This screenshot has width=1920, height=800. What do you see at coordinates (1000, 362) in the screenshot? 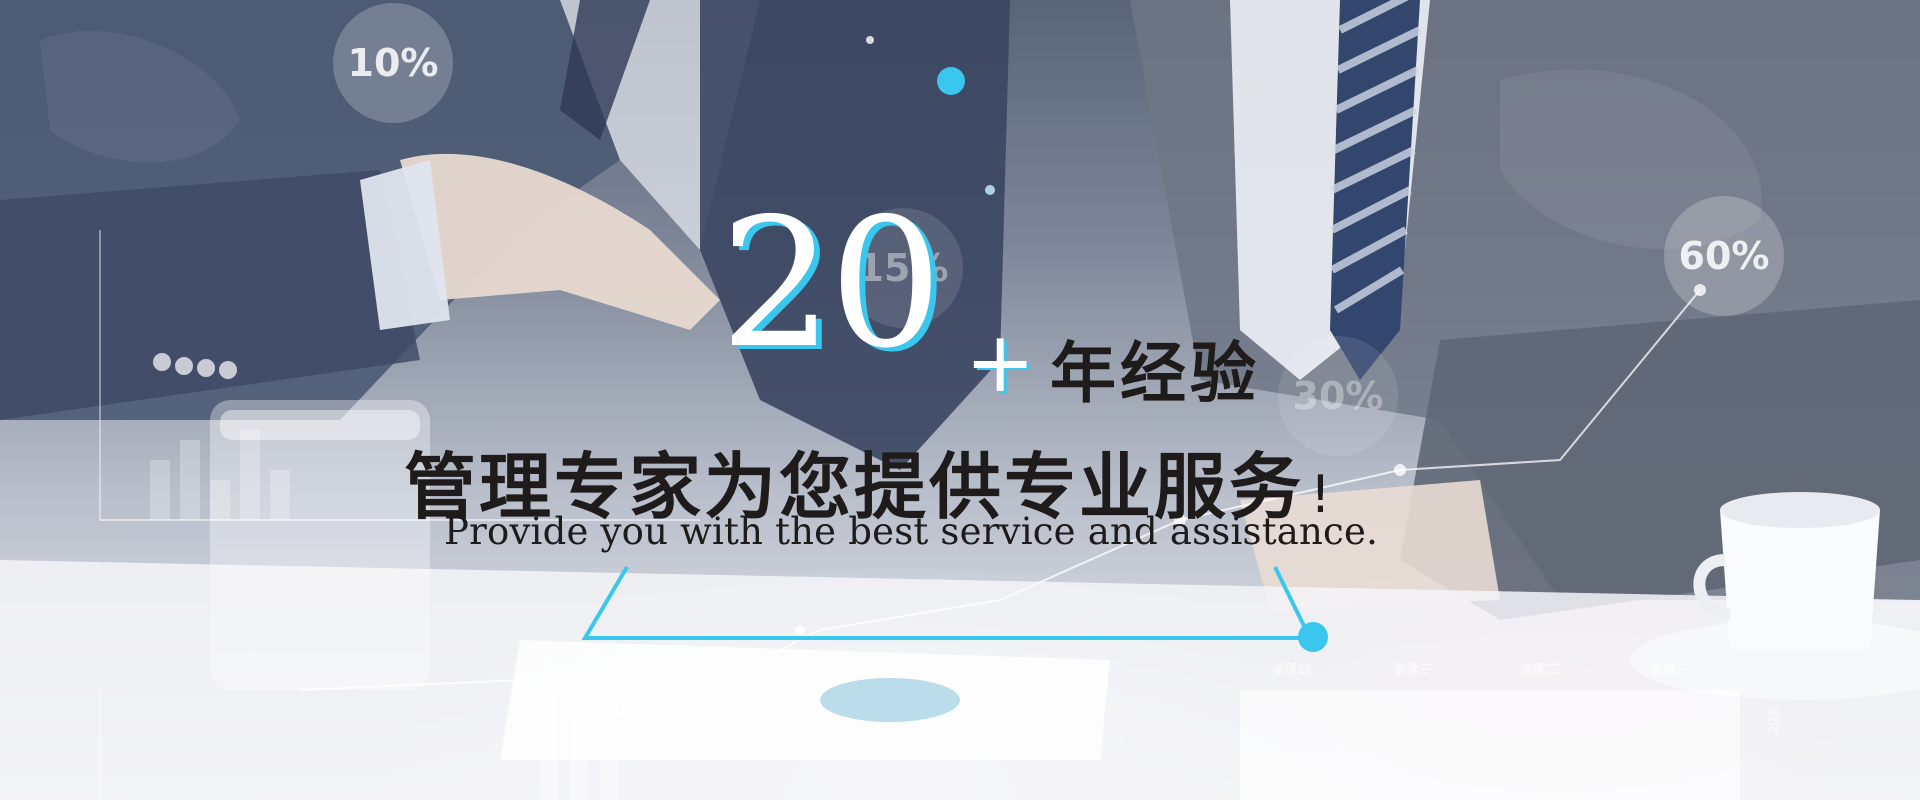
I see `plus-sign: +` at bounding box center [1000, 362].